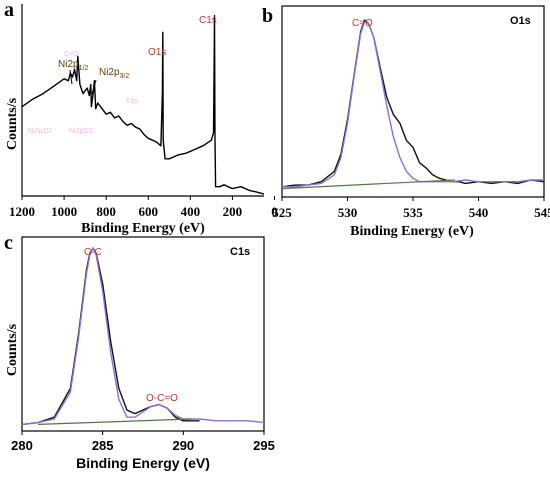 Image resolution: width=550 pixels, height=478 pixels. Describe the element at coordinates (40, 131) in the screenshot. I see `panel-a-ghost-mark: Ni2p1/2` at that location.